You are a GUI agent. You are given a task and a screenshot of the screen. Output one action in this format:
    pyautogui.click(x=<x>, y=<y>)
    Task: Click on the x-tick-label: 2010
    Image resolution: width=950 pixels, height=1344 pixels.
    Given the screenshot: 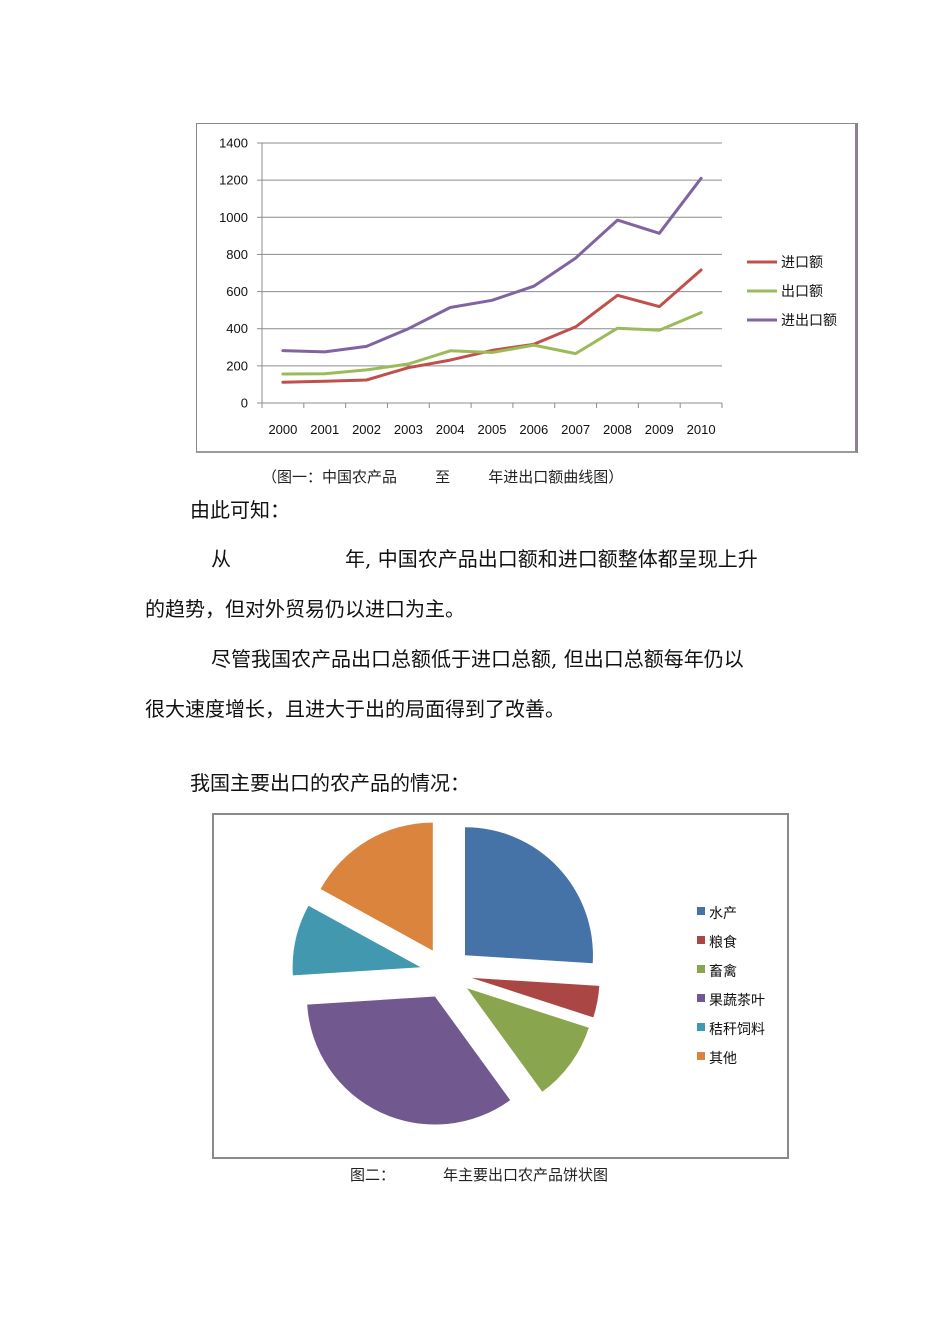 What is the action you would take?
    pyautogui.click(x=701, y=429)
    